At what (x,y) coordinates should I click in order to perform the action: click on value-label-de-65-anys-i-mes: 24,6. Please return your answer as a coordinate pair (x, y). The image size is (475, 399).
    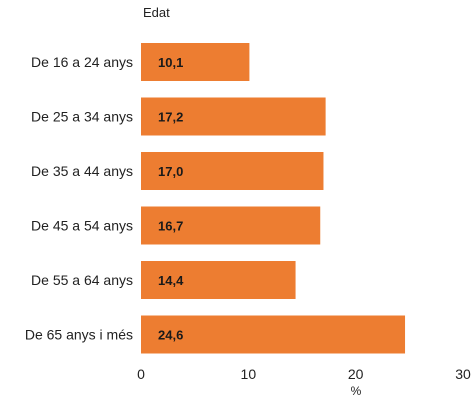
    Looking at the image, I should click on (170, 335).